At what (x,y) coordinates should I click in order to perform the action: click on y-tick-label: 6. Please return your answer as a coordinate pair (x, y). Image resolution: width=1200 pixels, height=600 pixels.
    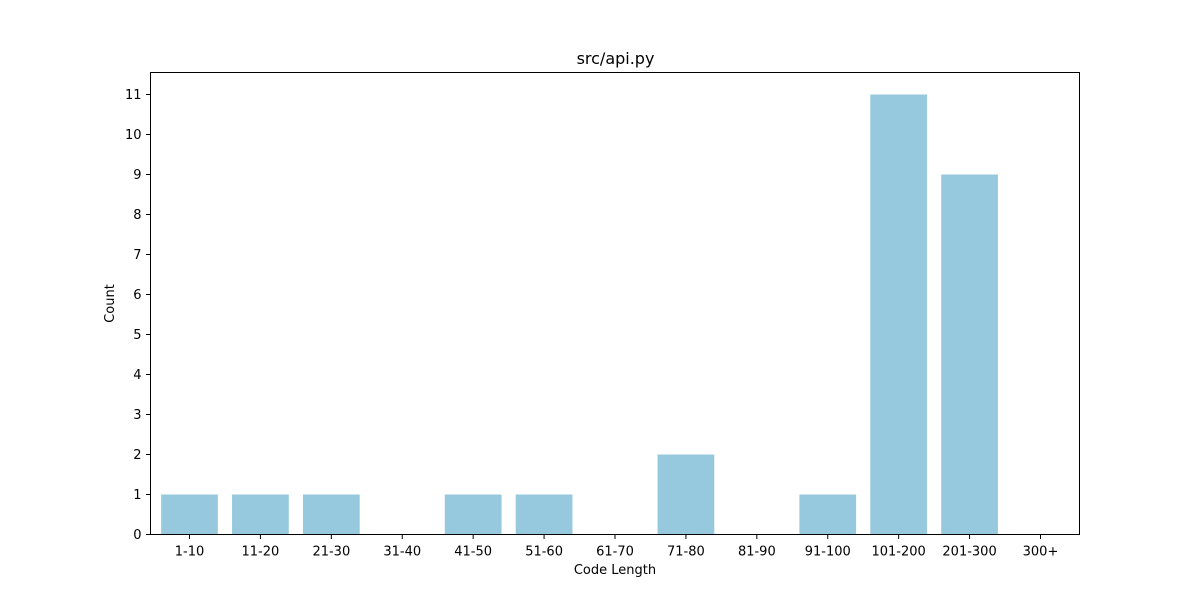
    Looking at the image, I should click on (137, 295).